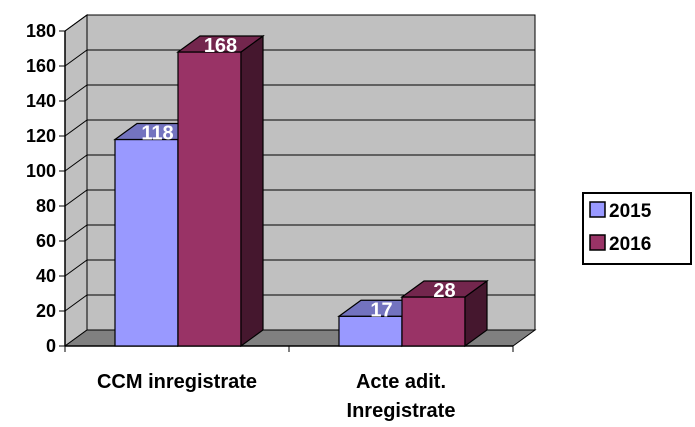 This screenshot has height=427, width=695. I want to click on data-label: 28, so click(444, 291).